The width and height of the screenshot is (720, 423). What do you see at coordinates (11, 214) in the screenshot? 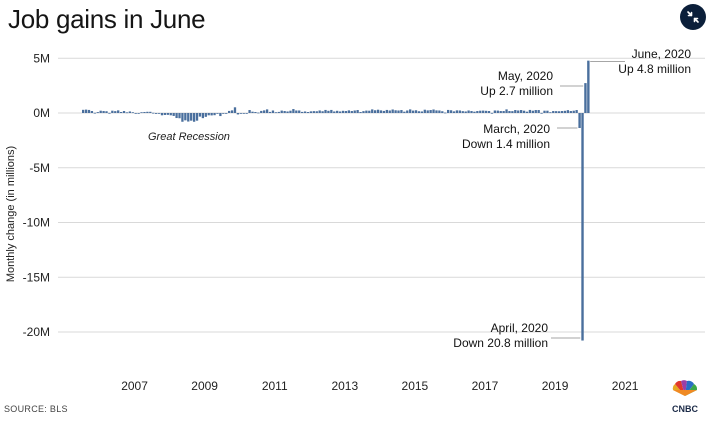
I see `y-axis-label: Monthly change (in millions)` at bounding box center [11, 214].